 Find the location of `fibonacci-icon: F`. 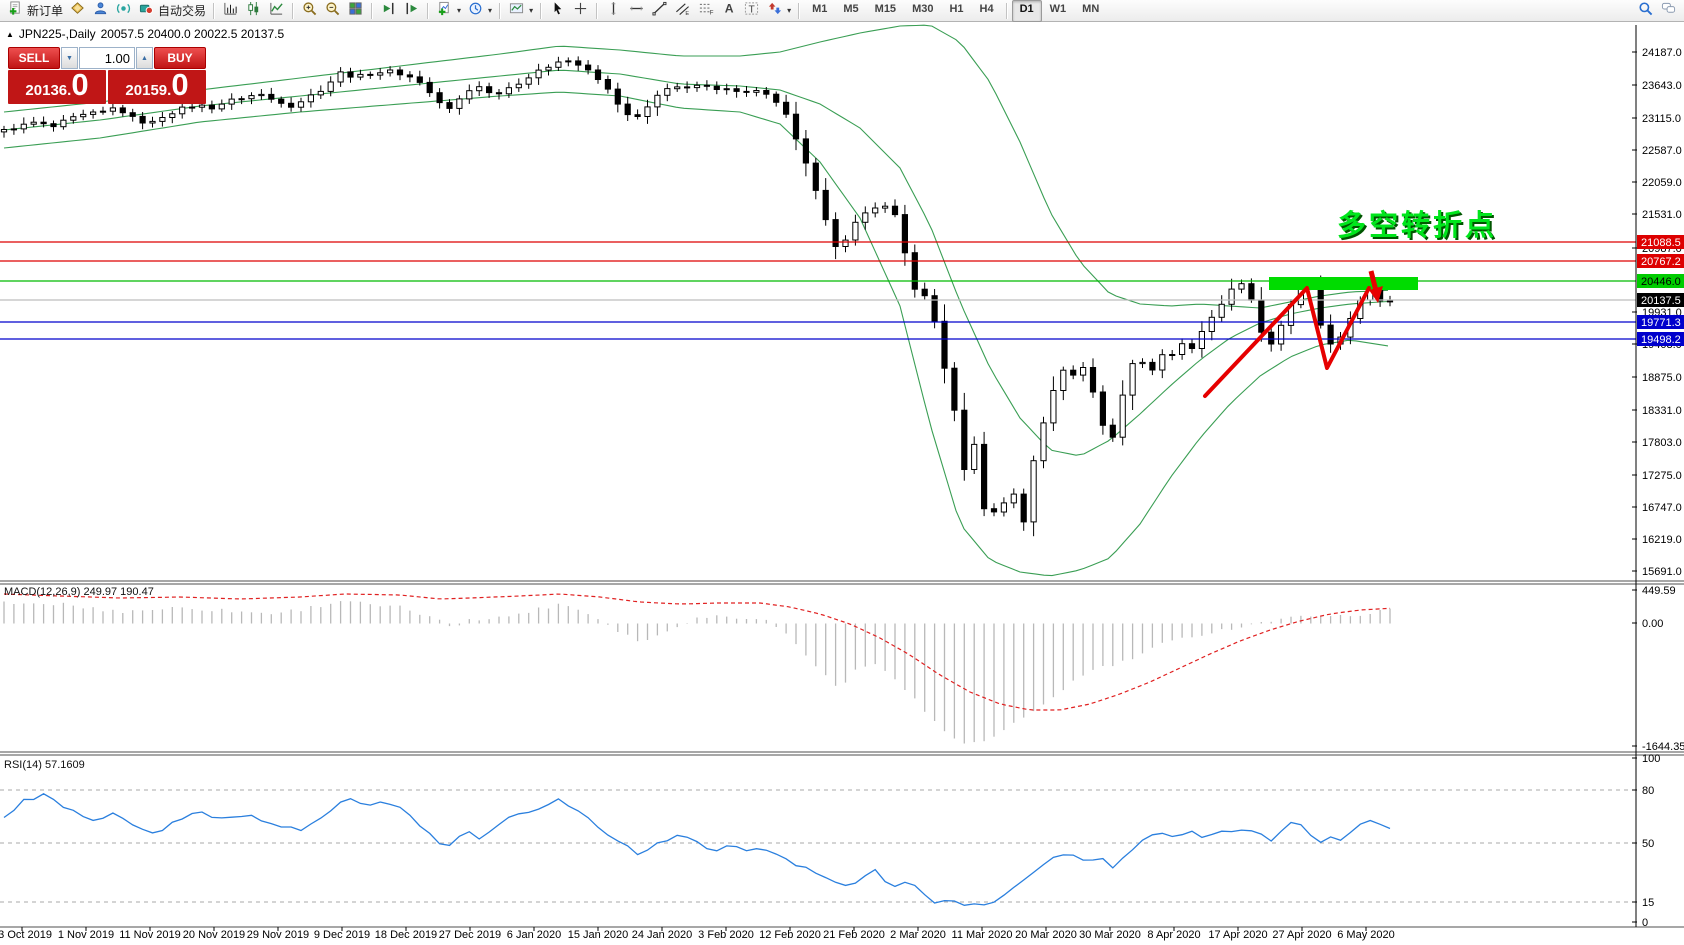

fibonacci-icon: F is located at coordinates (705, 11).